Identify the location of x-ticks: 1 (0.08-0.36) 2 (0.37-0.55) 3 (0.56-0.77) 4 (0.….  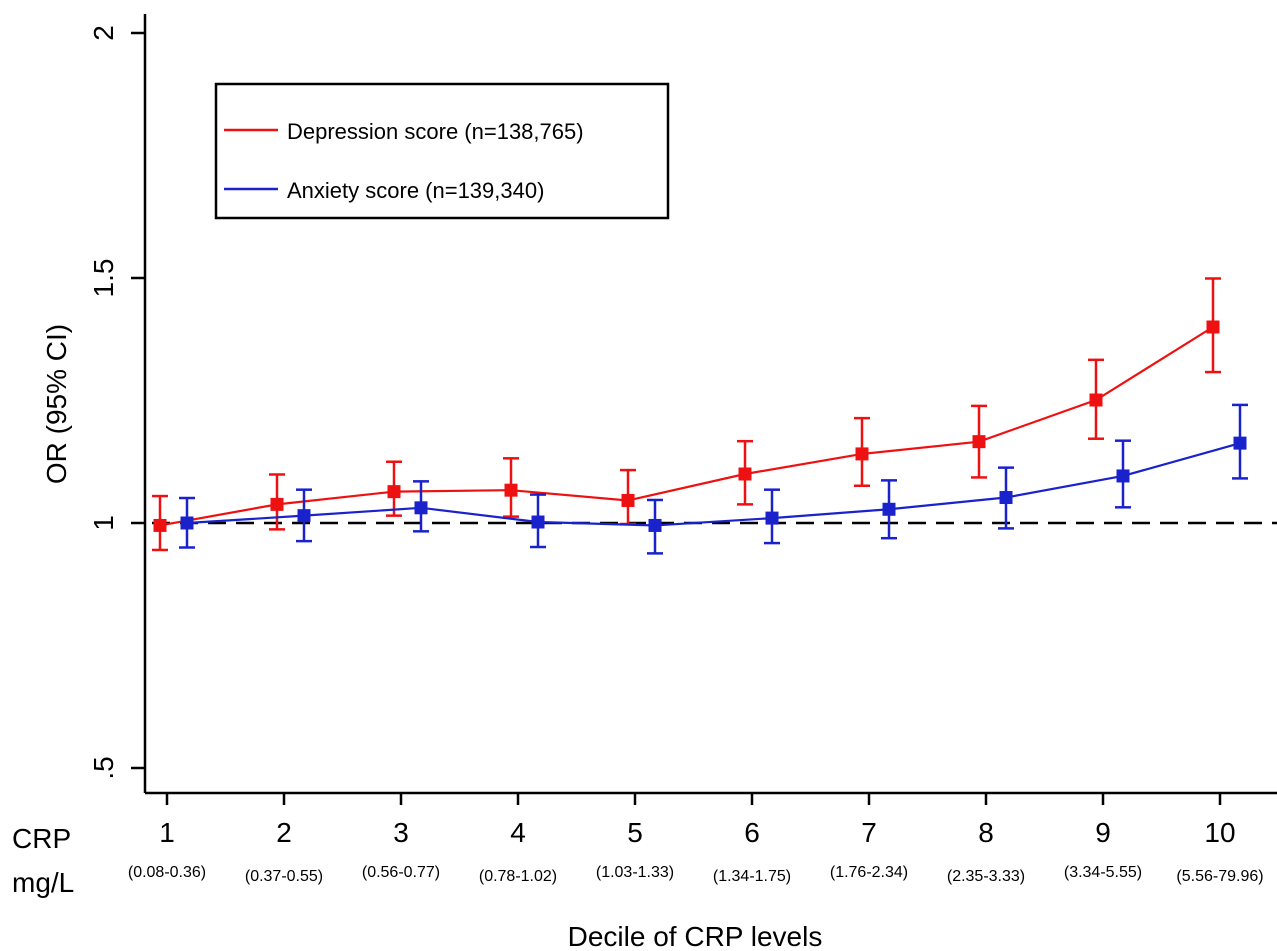
(696, 839).